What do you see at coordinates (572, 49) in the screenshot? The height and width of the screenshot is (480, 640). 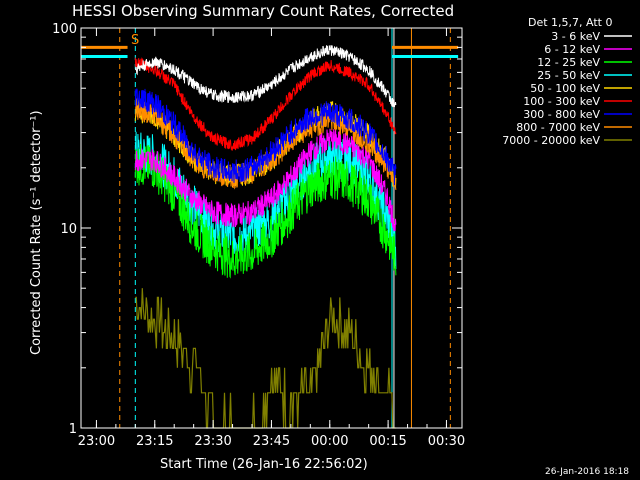 I see `legend-label-1: 6 - 12 keV` at bounding box center [572, 49].